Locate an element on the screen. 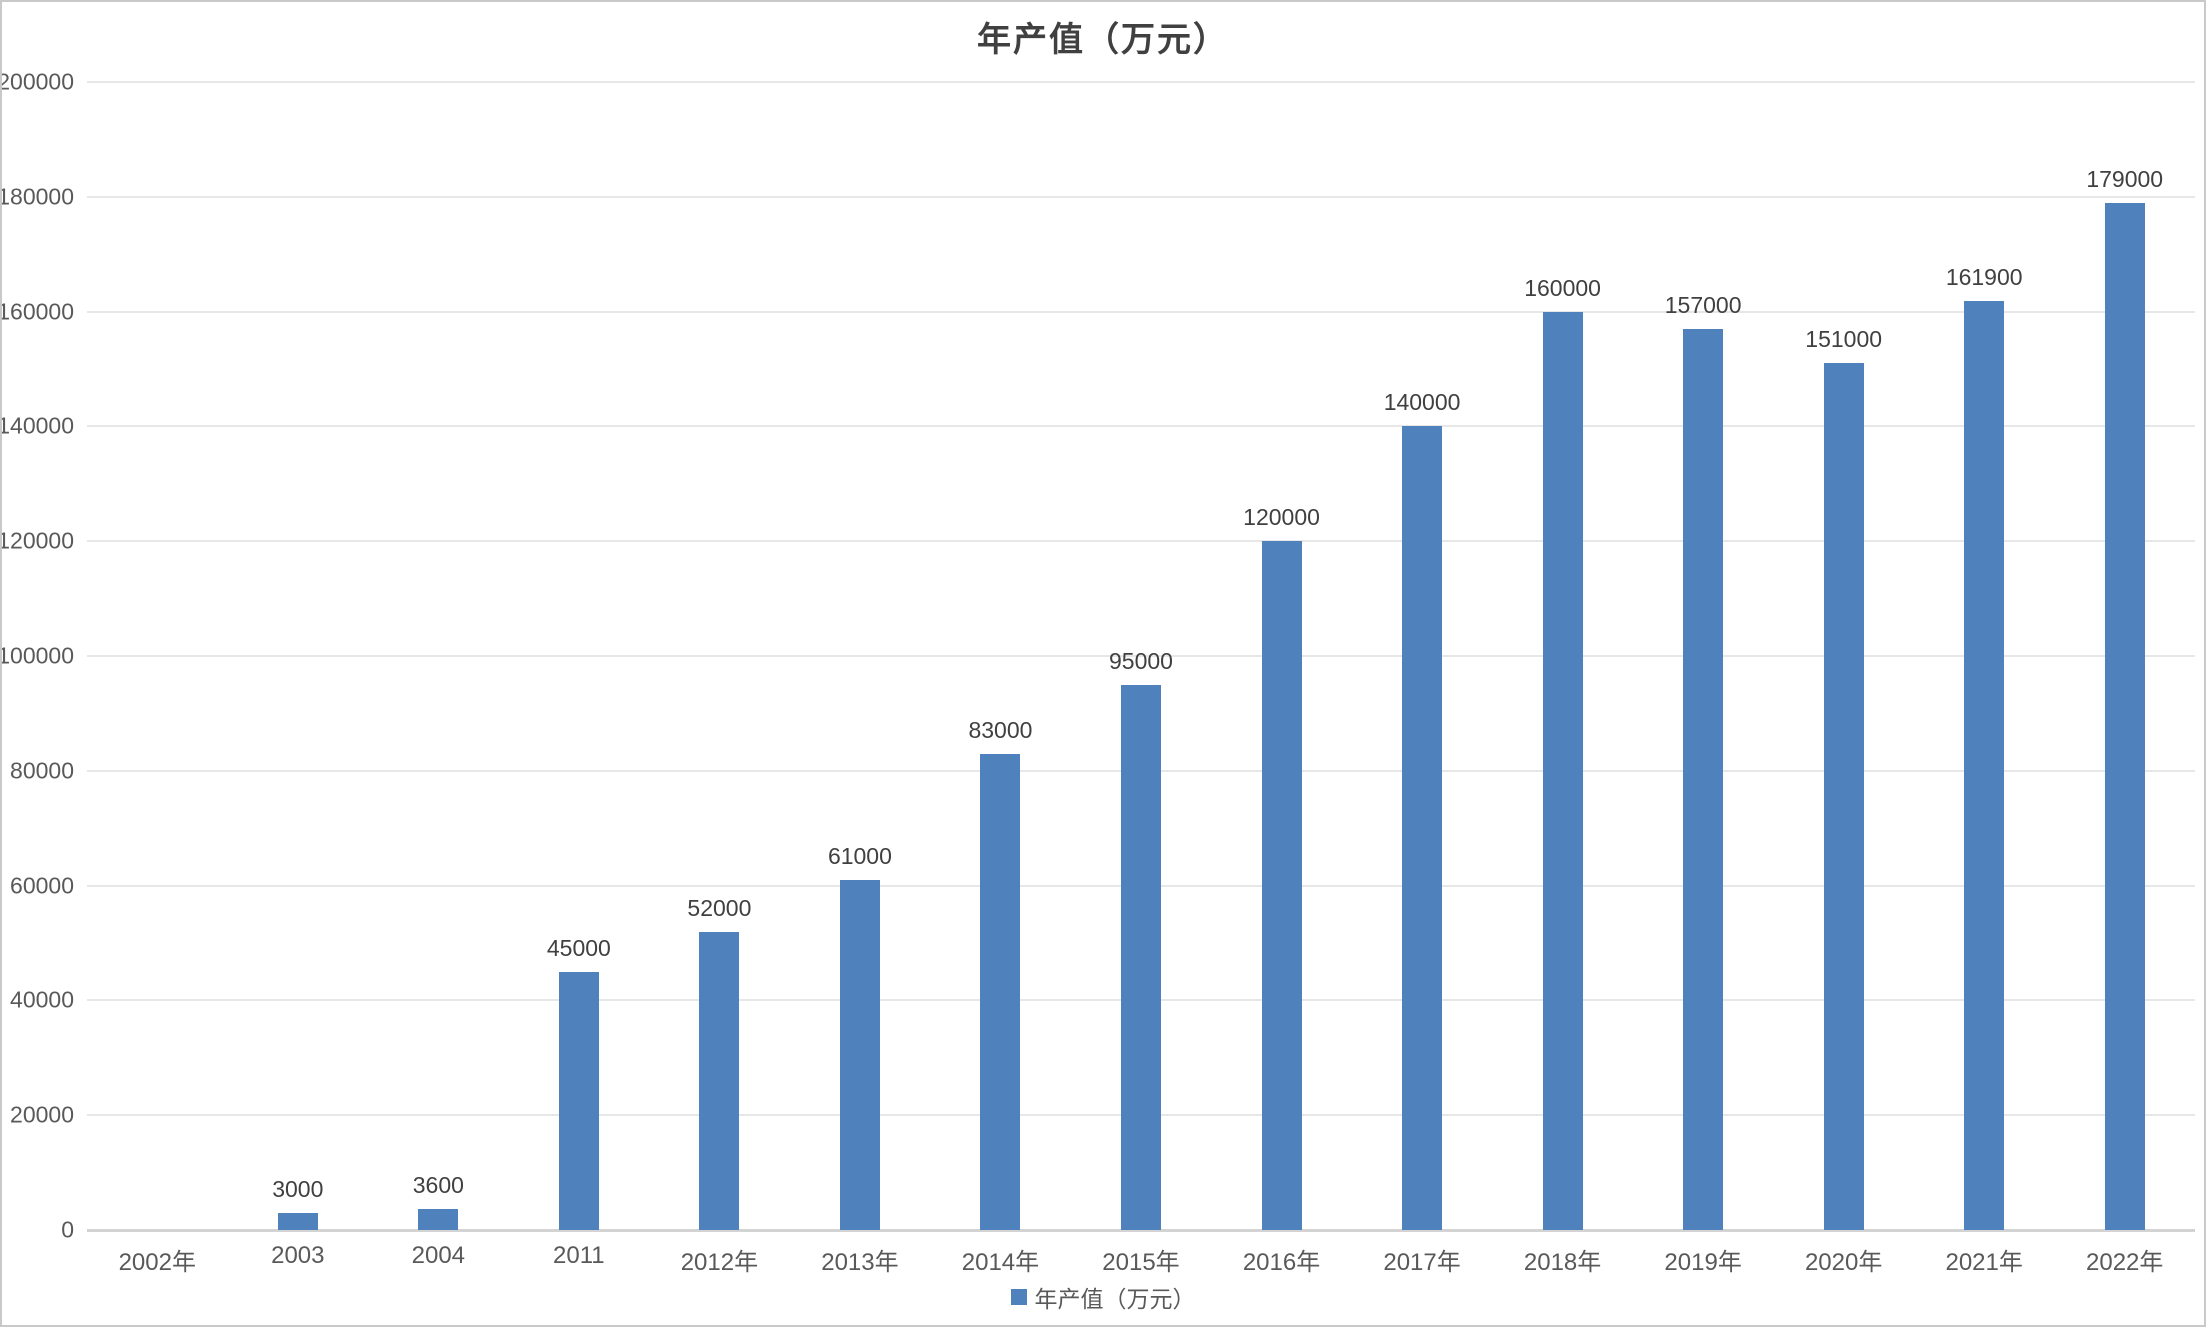 This screenshot has width=2206, height=1327. y-tick-label: 160000 is located at coordinates (37, 311).